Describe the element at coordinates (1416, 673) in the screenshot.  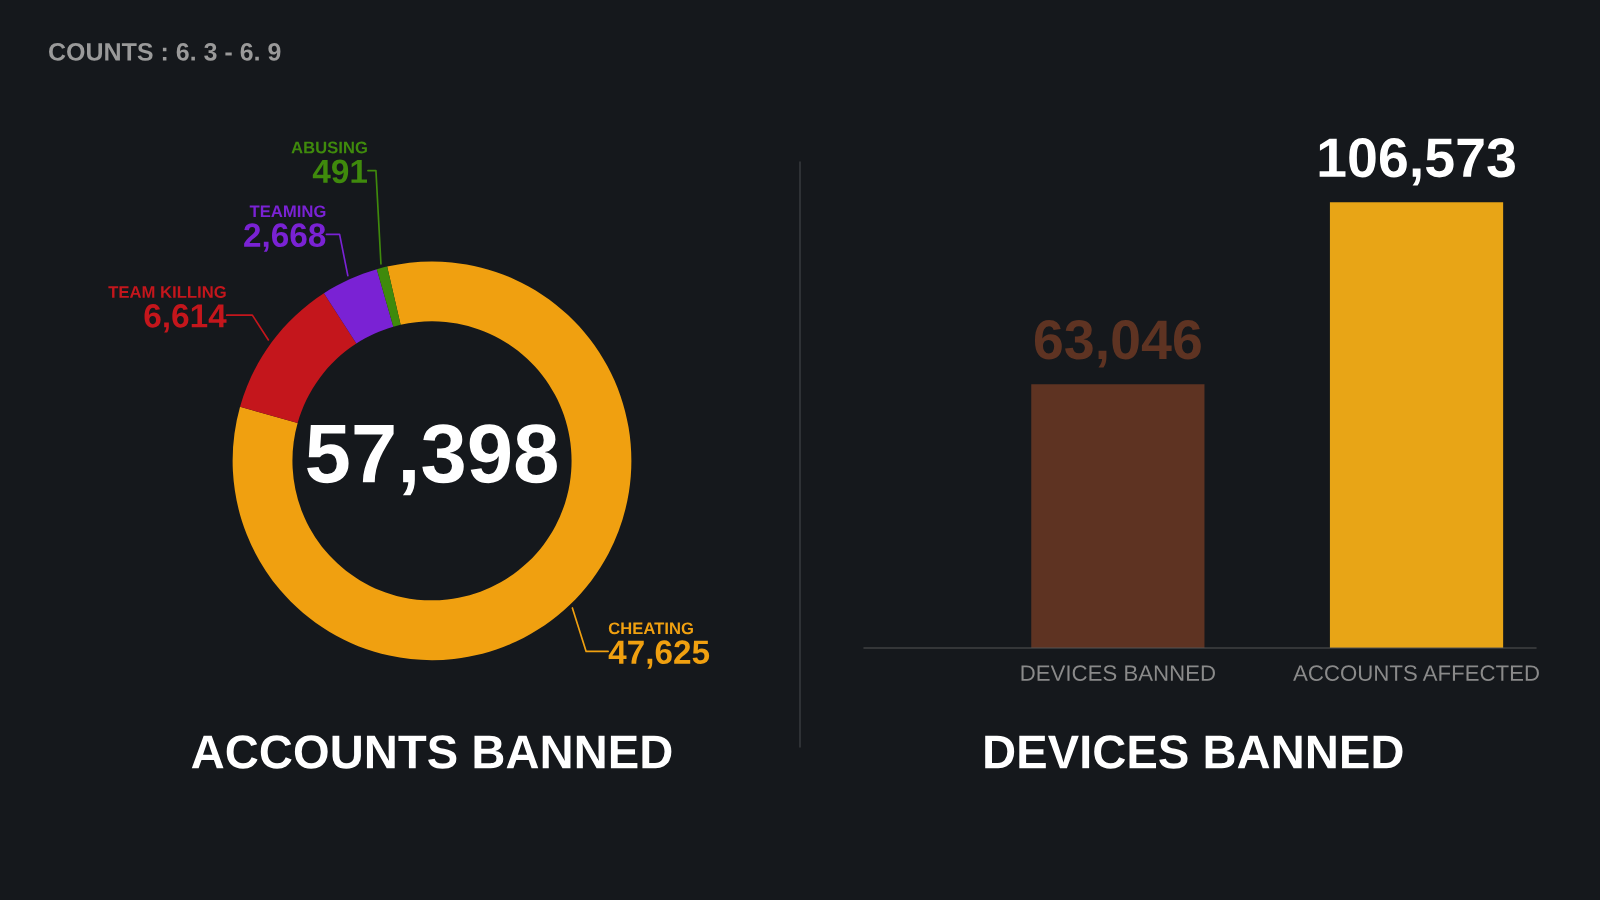
I see `x-tick-label: ACCOUNTS AFFECTED` at that location.